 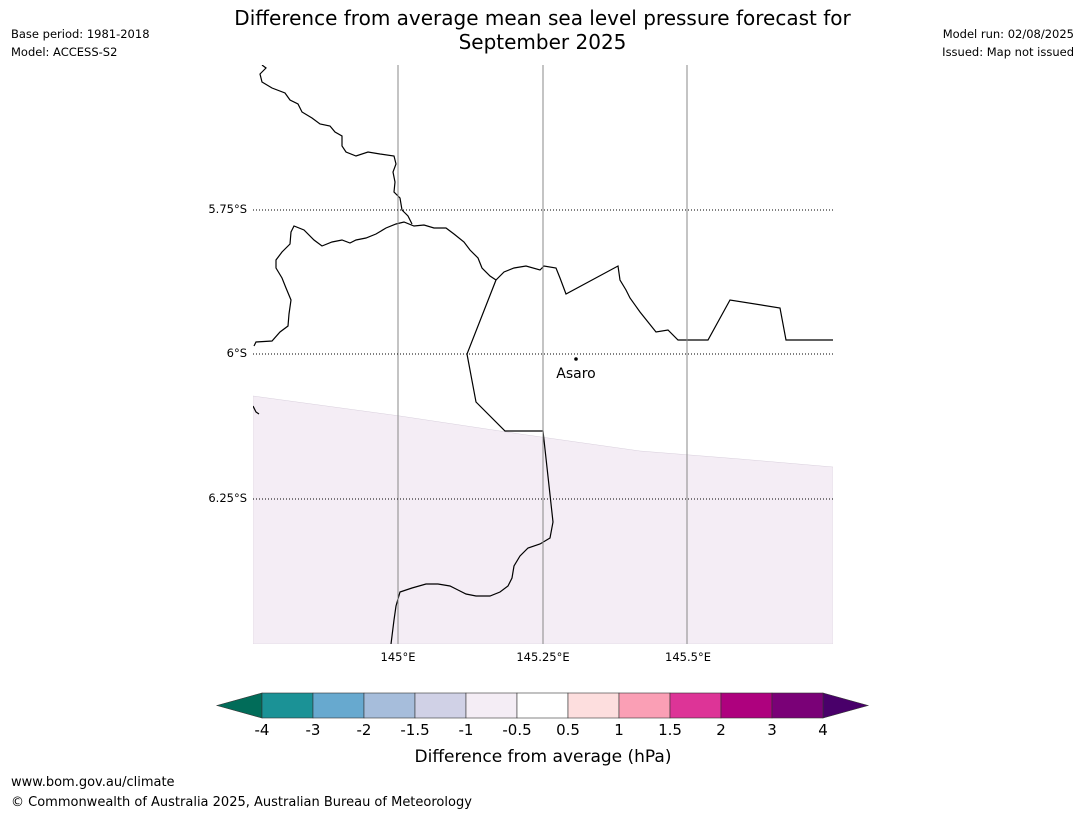 What do you see at coordinates (541, 730) in the screenshot?
I see `colorbar-tick-labels: -4 -3 -2 -1.5 -1 -0.5 0.5 1 1.5 2 3 4` at bounding box center [541, 730].